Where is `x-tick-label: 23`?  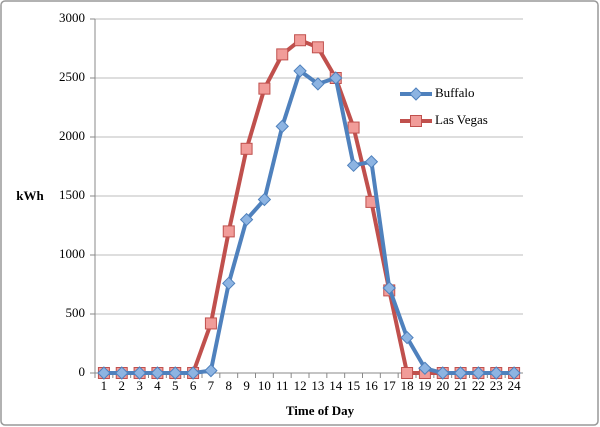 x-tick-label: 23 is located at coordinates (496, 385).